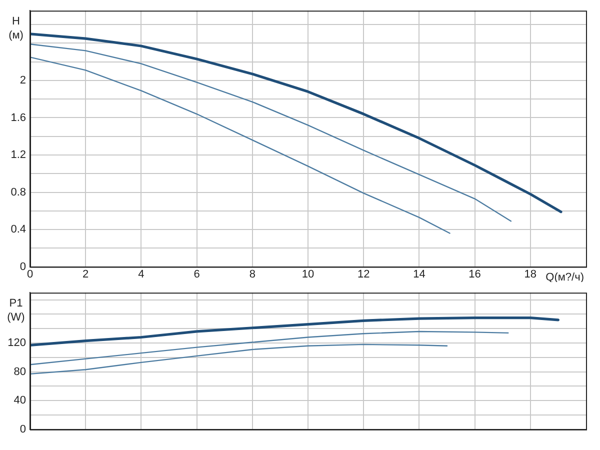  I want to click on x-tick-label: 16, so click(474, 274).